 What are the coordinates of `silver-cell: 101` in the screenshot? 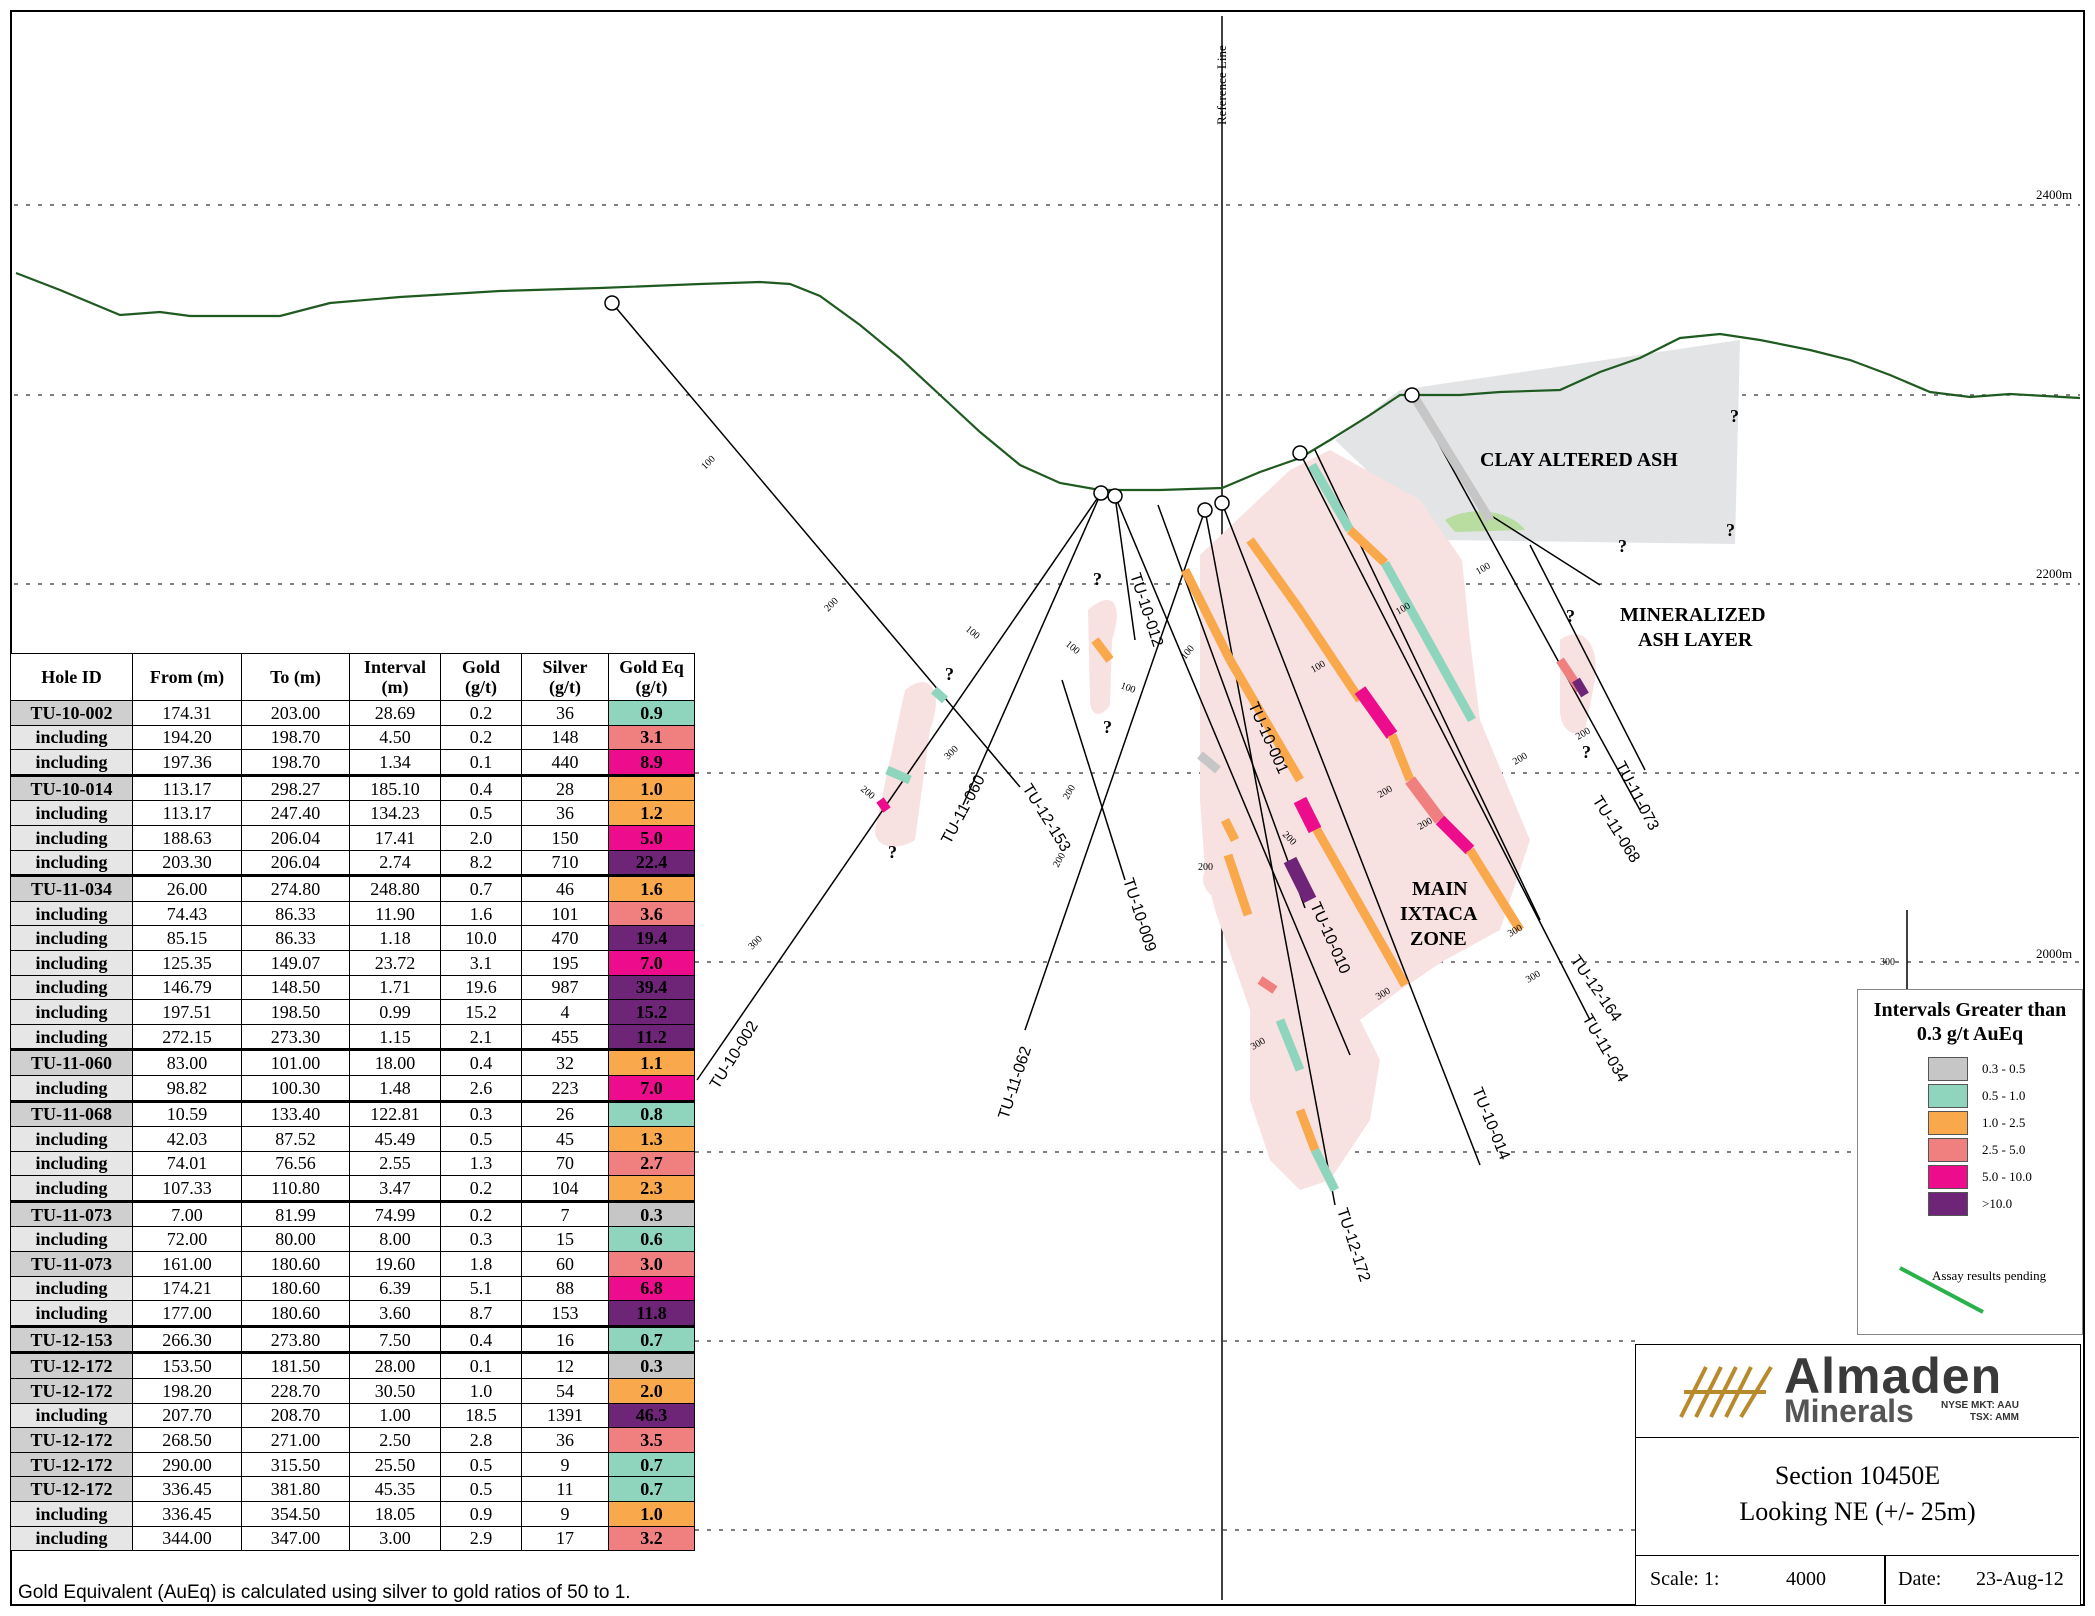 It's located at (565, 913).